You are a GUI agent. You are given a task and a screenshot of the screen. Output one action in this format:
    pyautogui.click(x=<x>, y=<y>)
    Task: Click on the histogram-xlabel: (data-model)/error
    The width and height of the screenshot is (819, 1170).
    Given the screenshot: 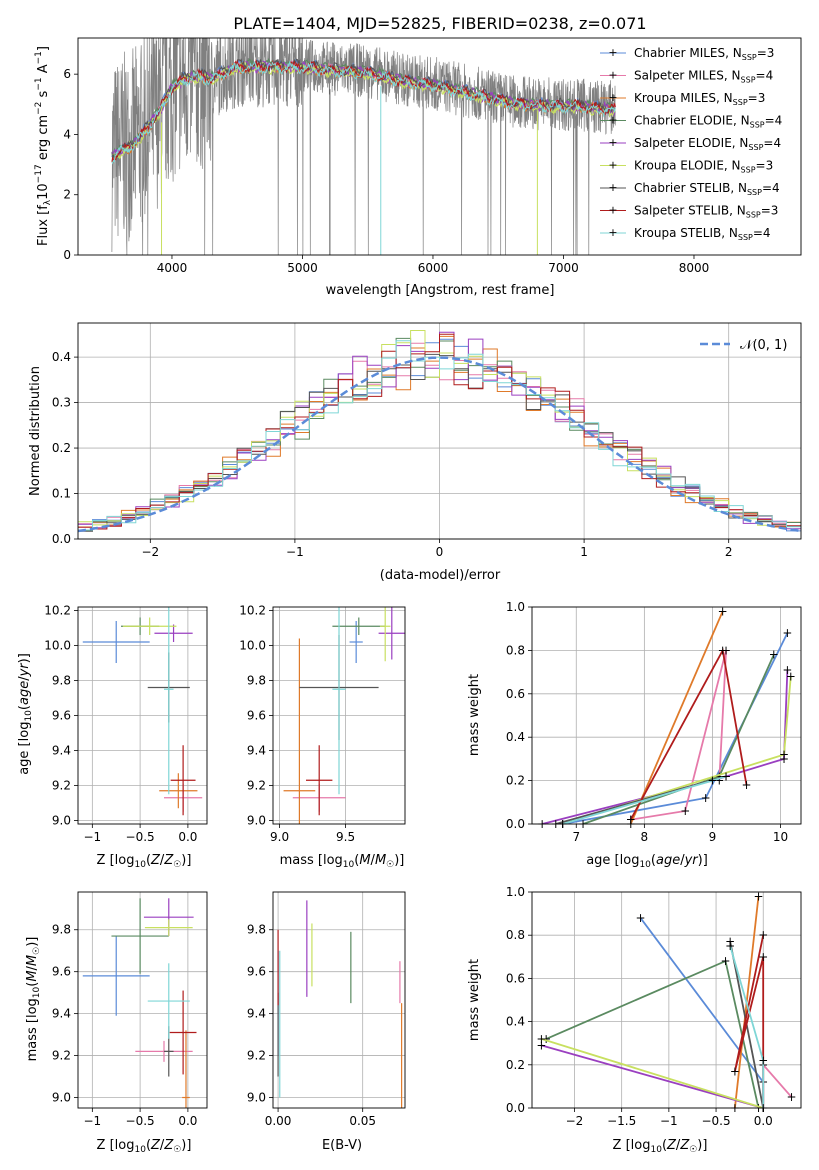 What is the action you would take?
    pyautogui.click(x=440, y=575)
    